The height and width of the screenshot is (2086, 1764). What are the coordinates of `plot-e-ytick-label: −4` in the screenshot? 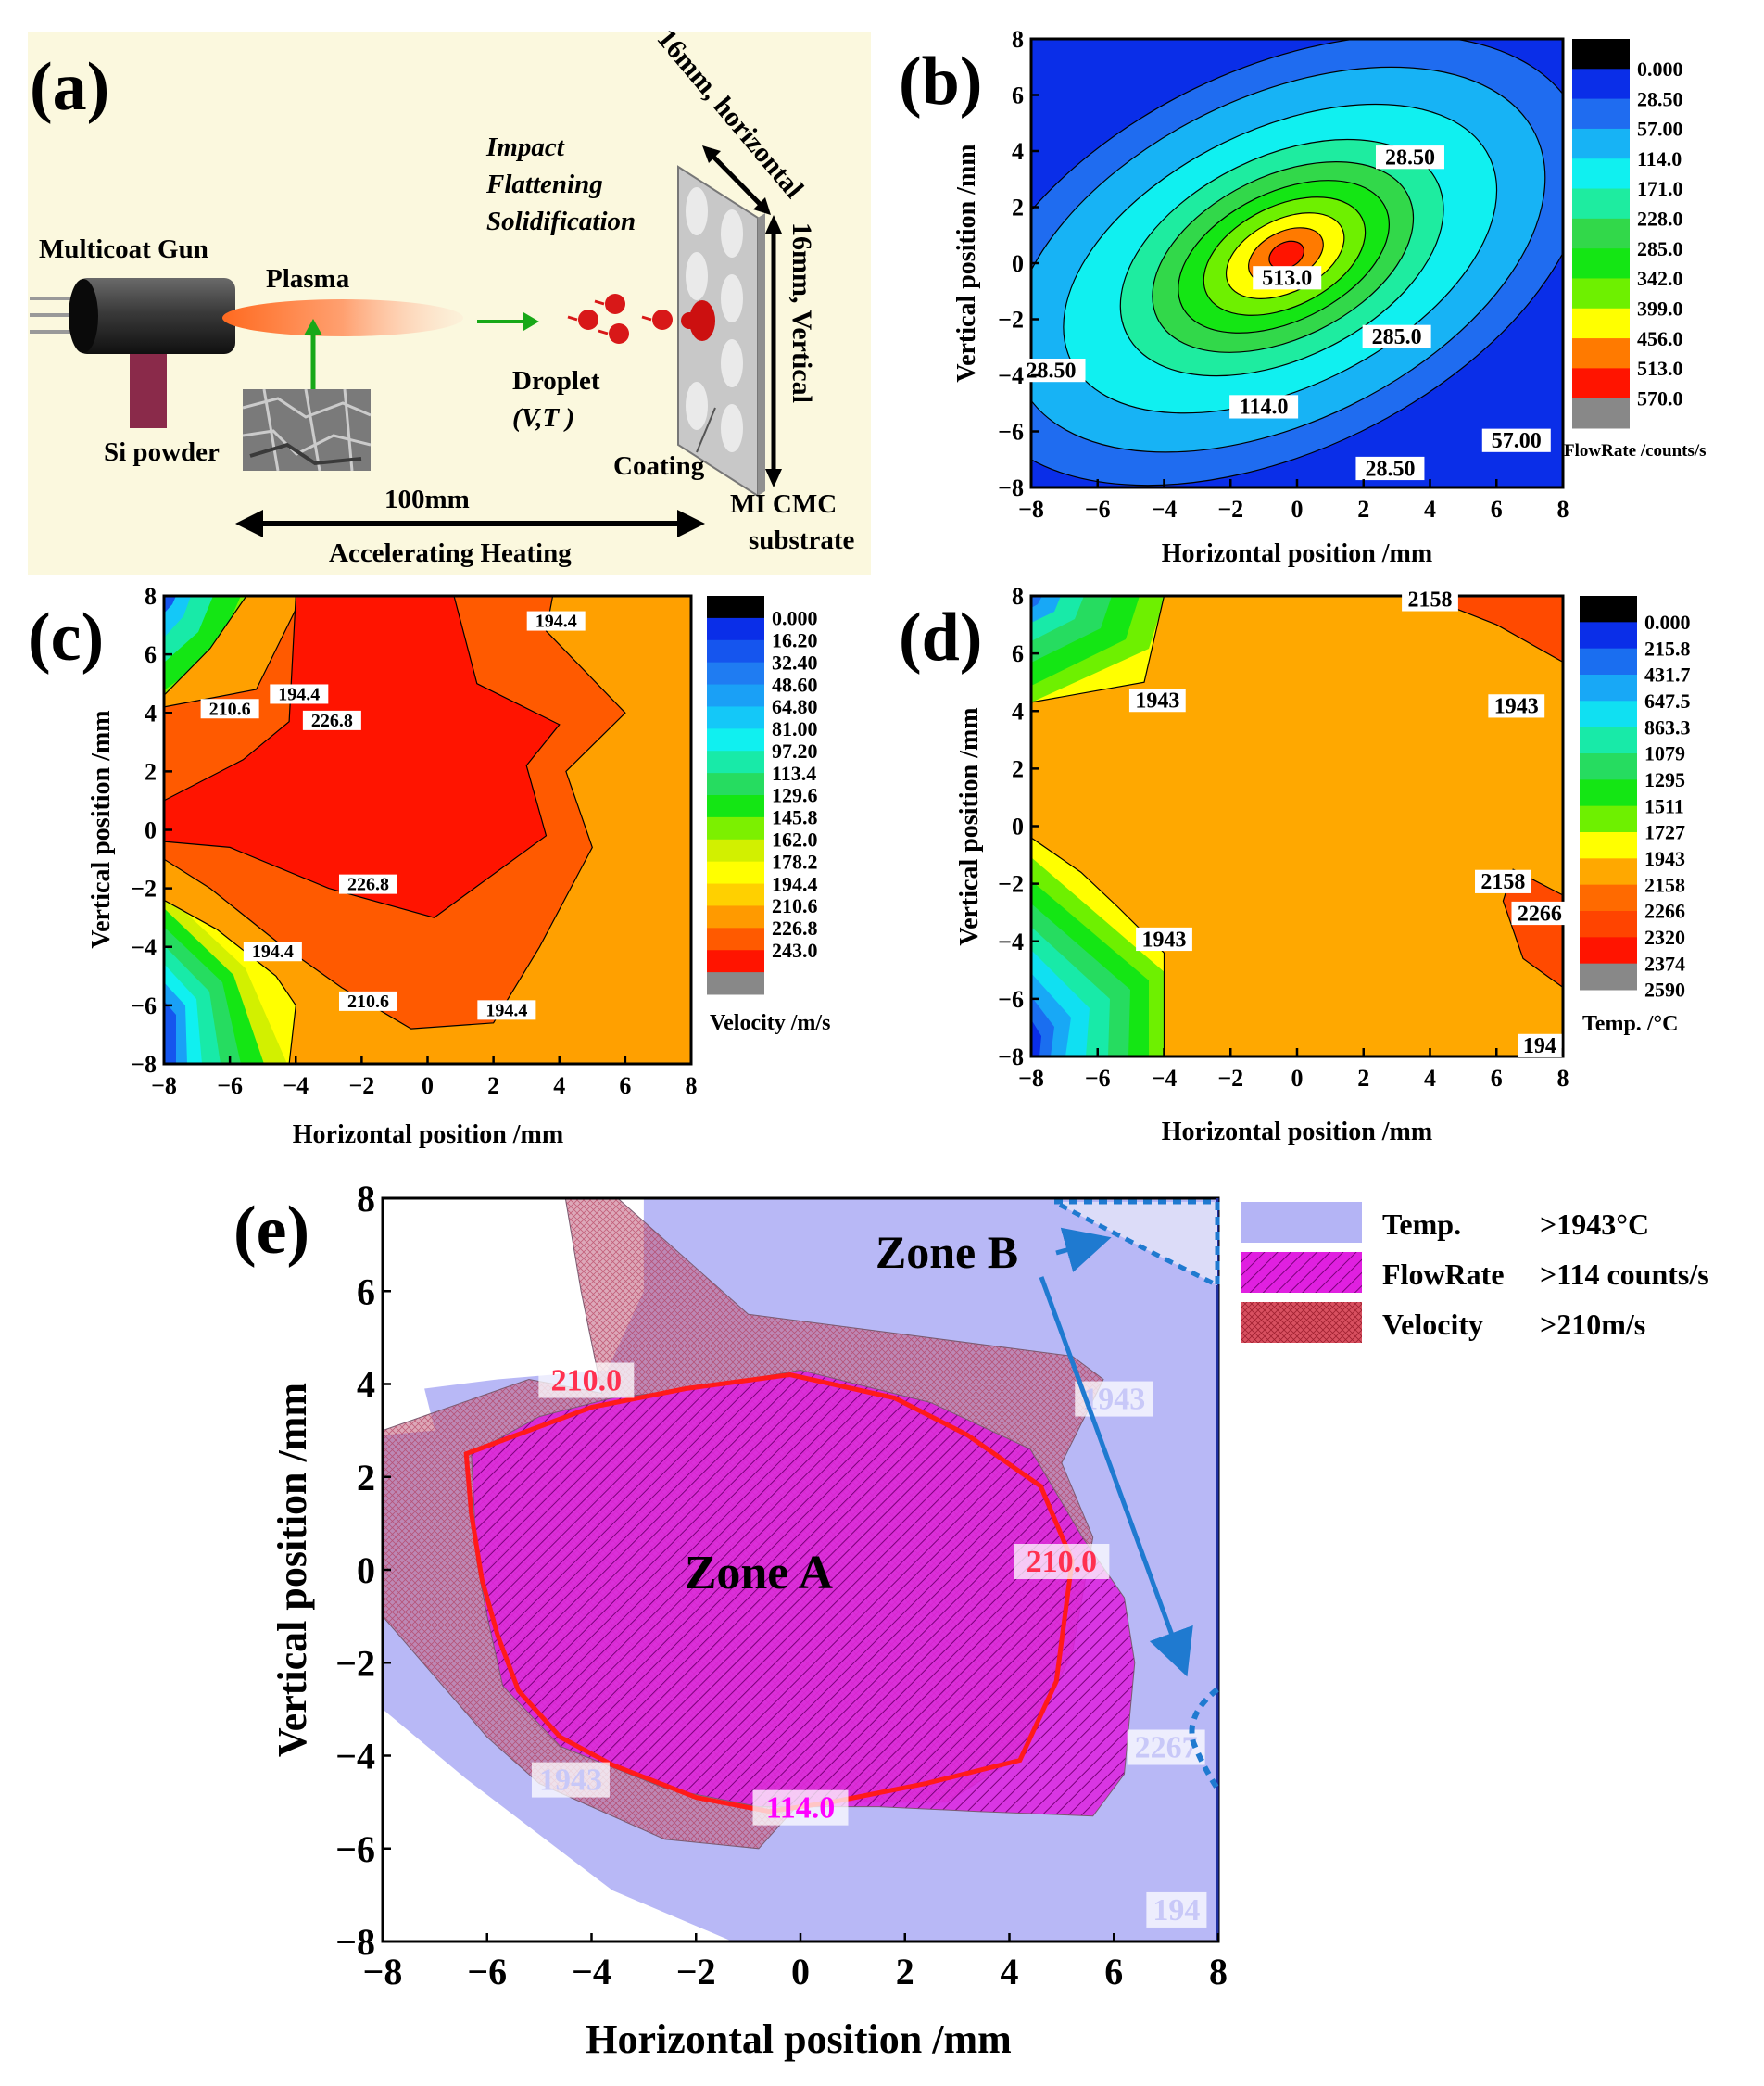 It's located at (355, 1756).